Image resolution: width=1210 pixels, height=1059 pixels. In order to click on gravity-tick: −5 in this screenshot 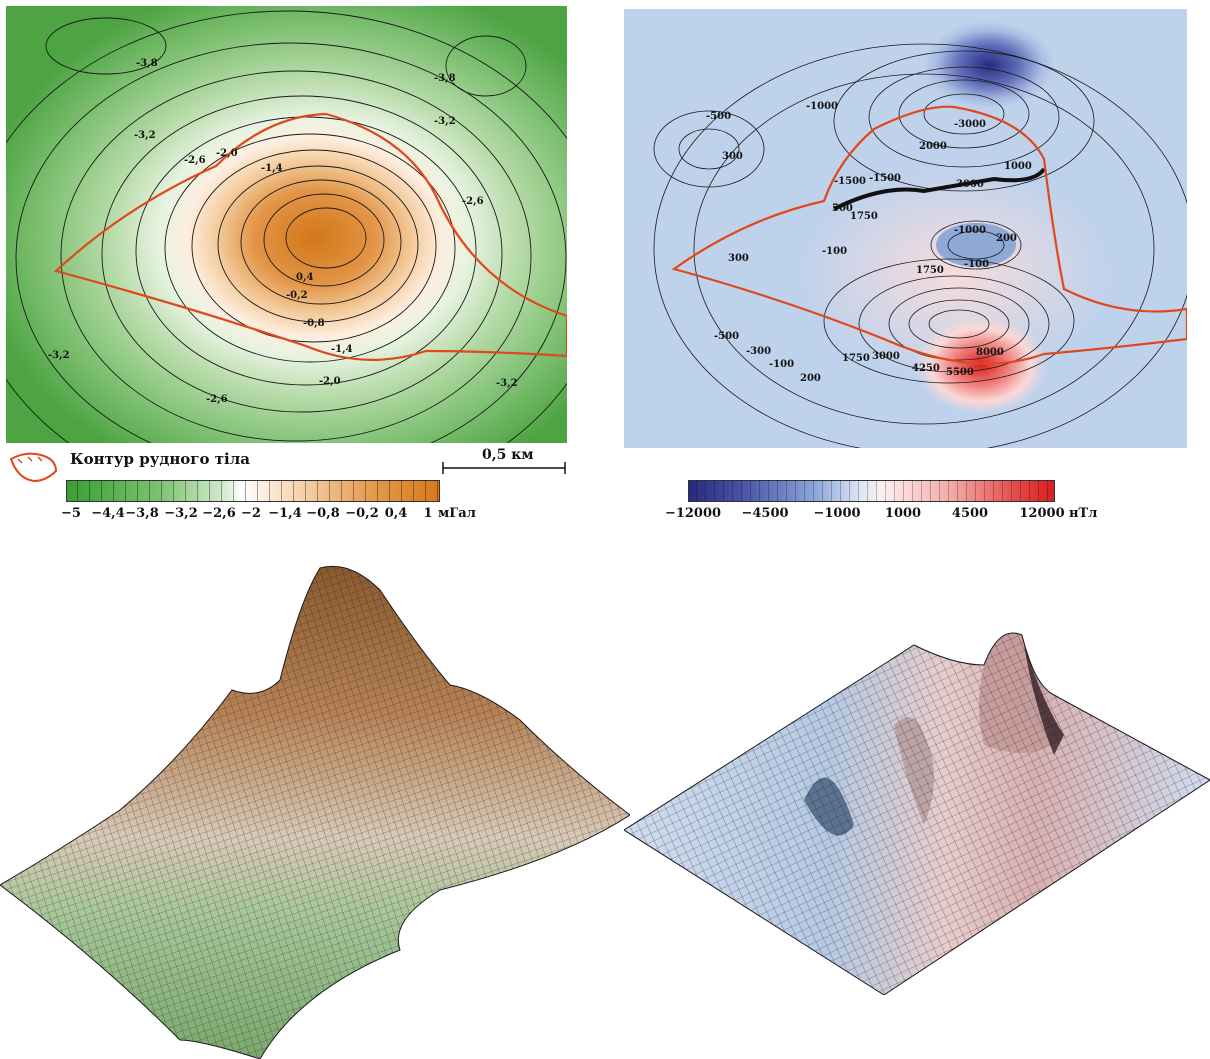, I will do `click(71, 513)`.